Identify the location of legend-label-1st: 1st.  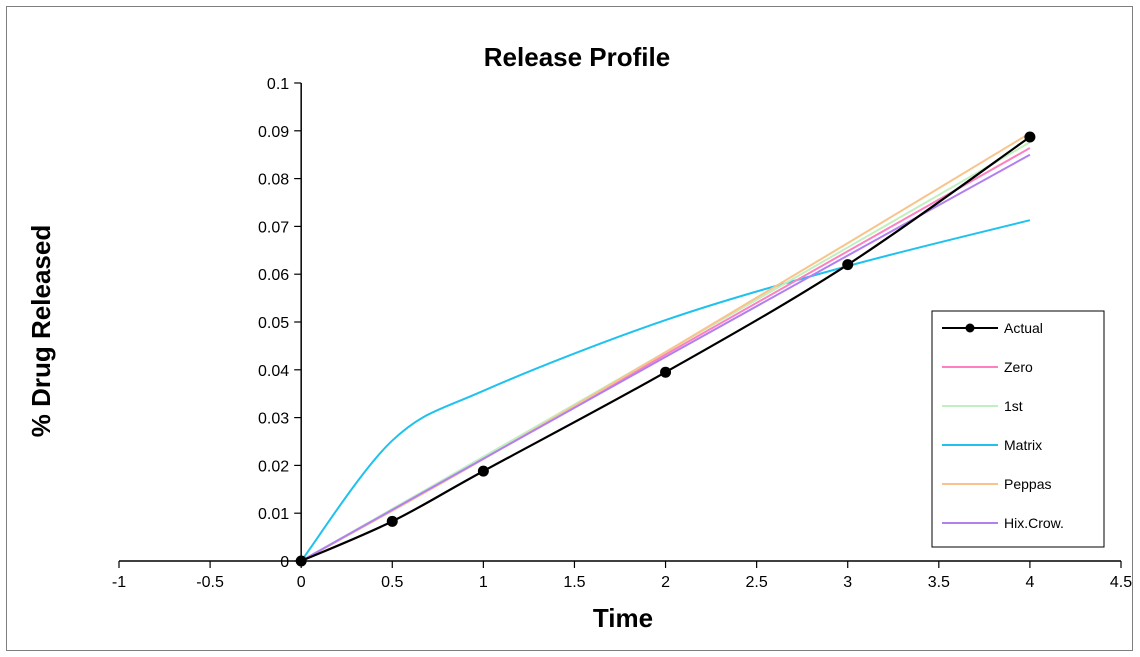
(1013, 406).